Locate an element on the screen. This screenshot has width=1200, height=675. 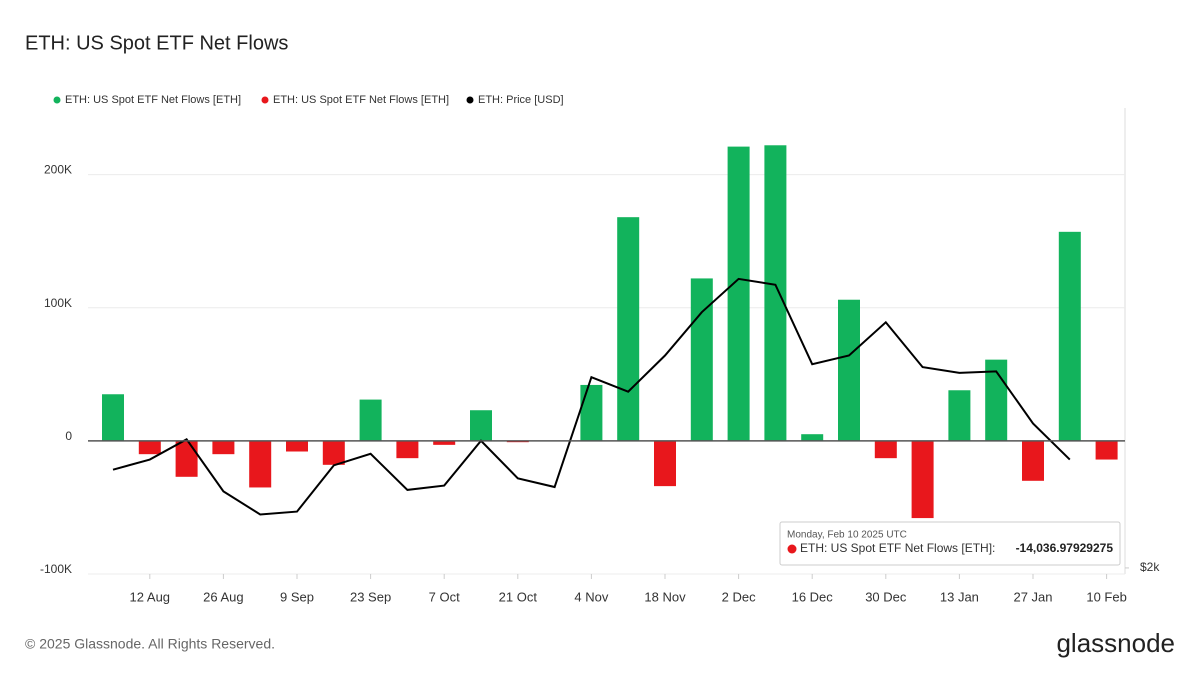
legend-label: ETH: Price [USD] is located at coordinates (521, 100).